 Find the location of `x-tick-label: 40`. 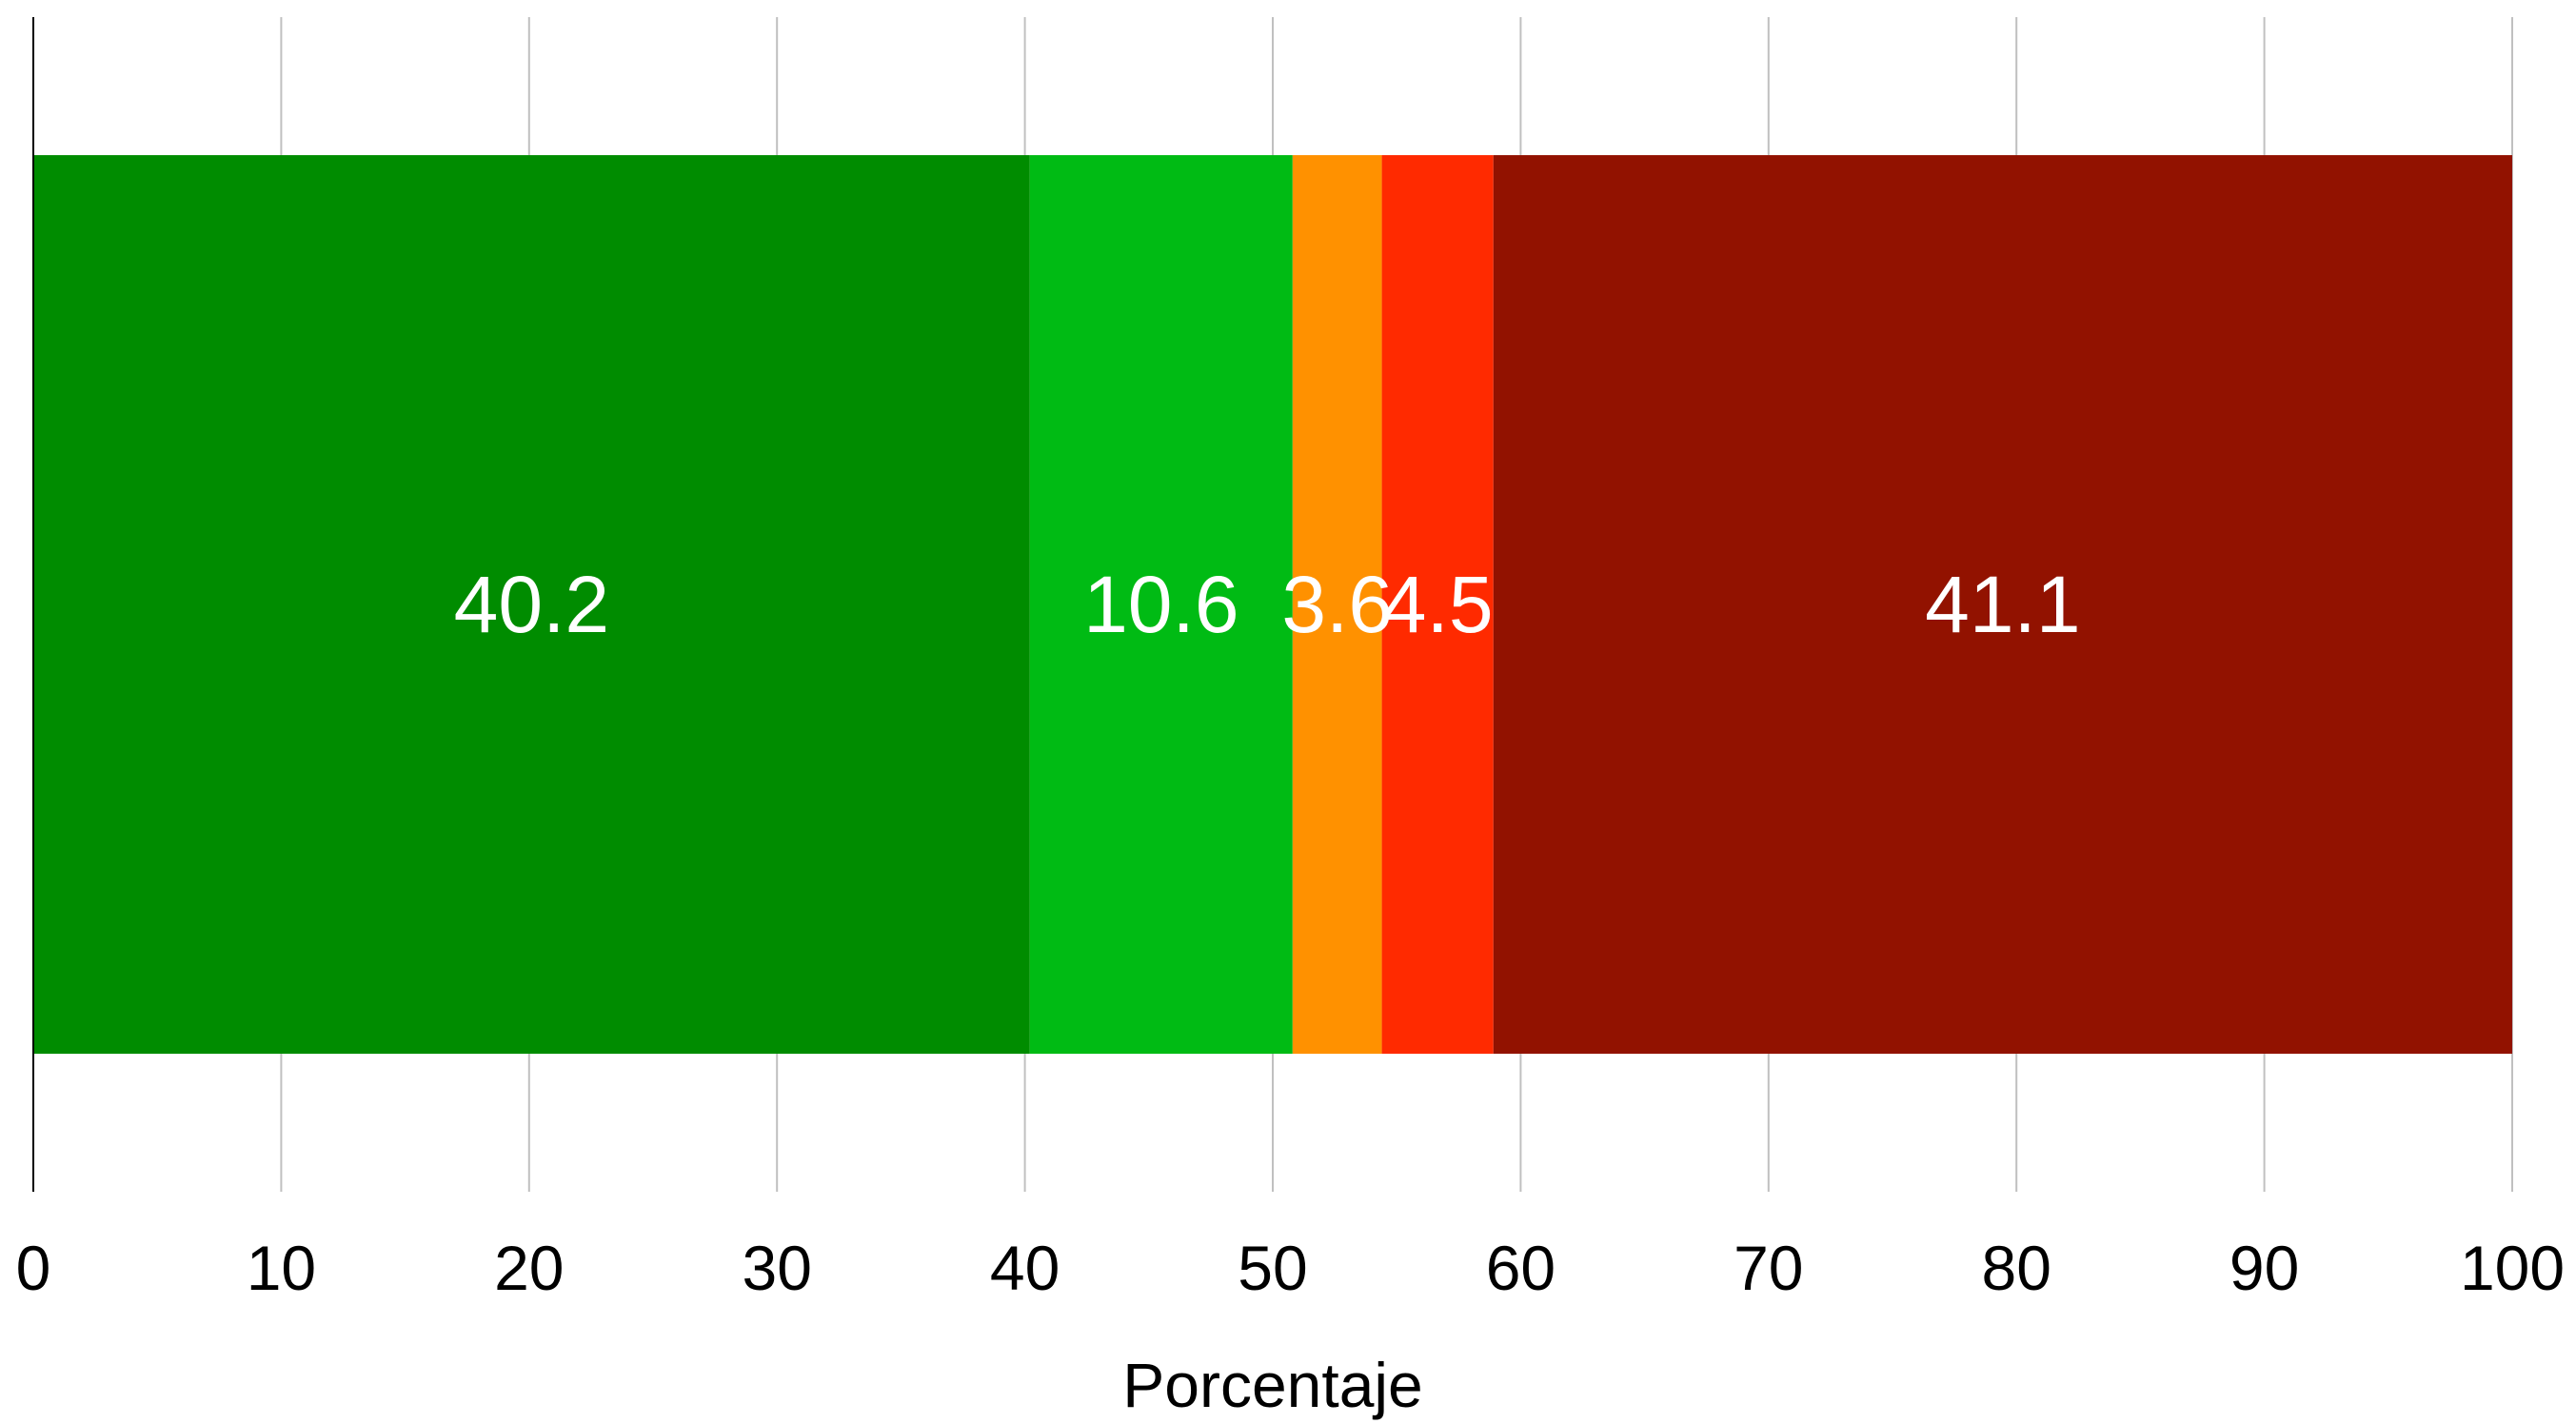

x-tick-label: 40 is located at coordinates (1025, 1268).